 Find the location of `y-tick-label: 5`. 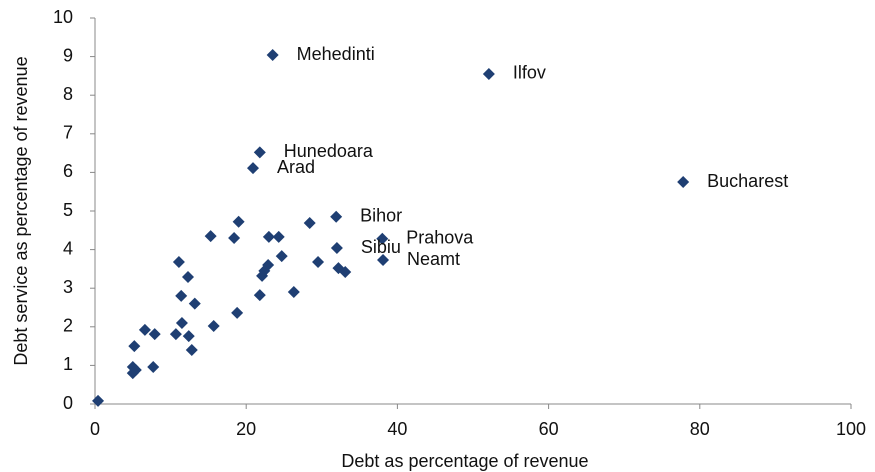

y-tick-label: 5 is located at coordinates (68, 210).